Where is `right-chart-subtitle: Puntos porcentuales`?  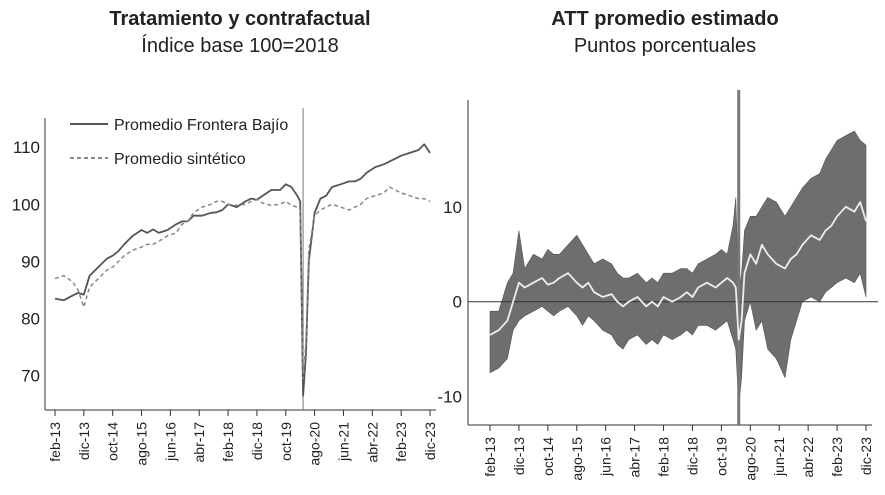
right-chart-subtitle: Puntos porcentuales is located at coordinates (665, 46).